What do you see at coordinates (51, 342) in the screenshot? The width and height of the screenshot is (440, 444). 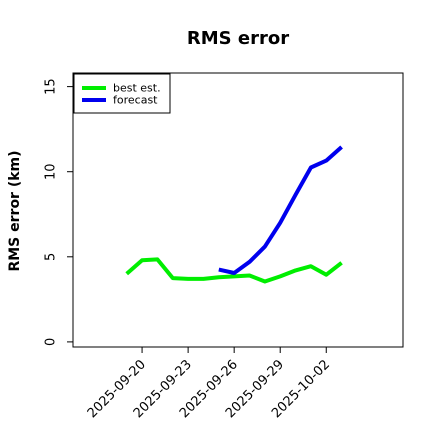 I see `y-tick-label: 0` at bounding box center [51, 342].